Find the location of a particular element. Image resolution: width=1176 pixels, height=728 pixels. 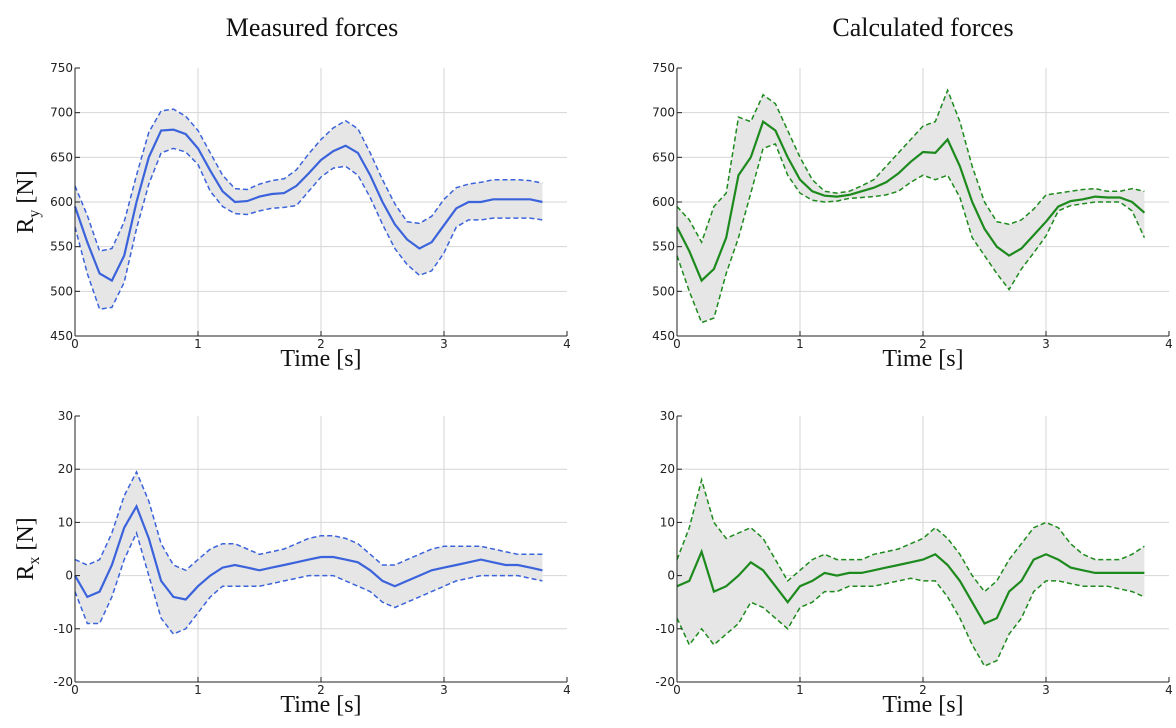

right-column-title: Calculated forces is located at coordinates (922, 27).